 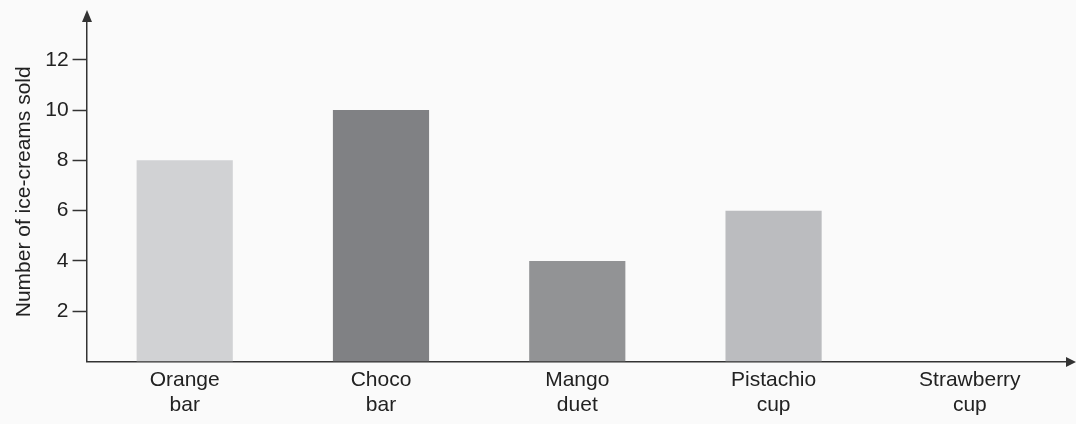 I want to click on x-tick-label: Orange bar, so click(x=184, y=391).